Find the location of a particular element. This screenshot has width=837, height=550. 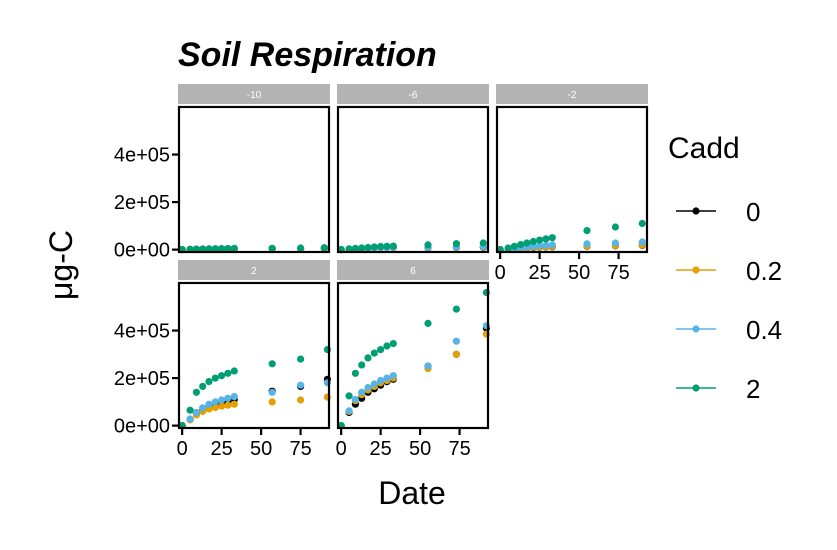

legend-entry: 0.4 is located at coordinates (729, 330).